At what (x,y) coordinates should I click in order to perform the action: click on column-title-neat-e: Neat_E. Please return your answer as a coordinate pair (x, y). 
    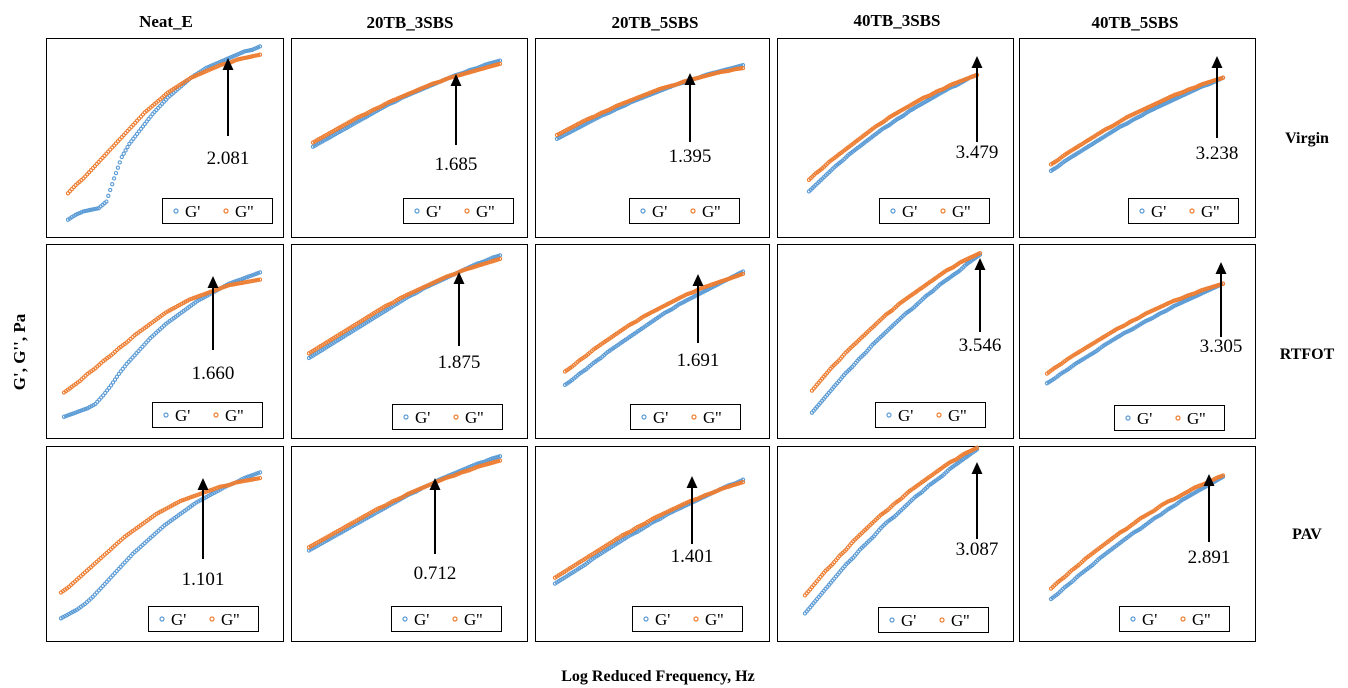
    Looking at the image, I should click on (166, 21).